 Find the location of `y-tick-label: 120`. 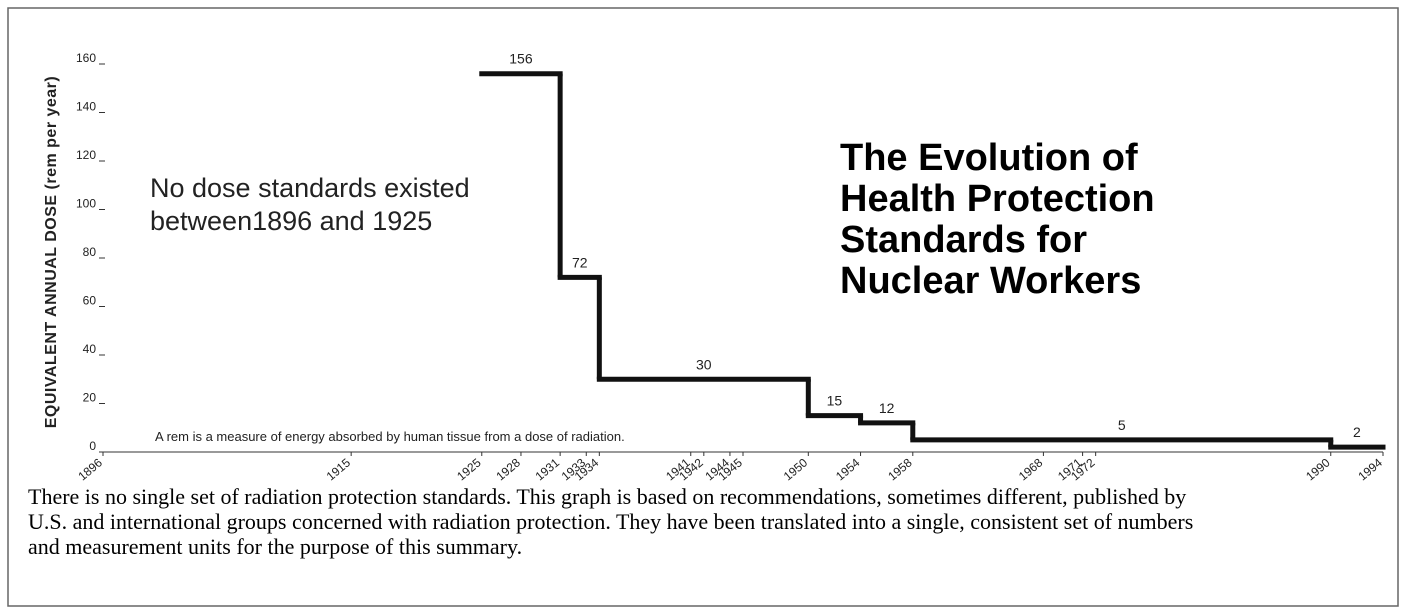

y-tick-label: 120 is located at coordinates (86, 155).